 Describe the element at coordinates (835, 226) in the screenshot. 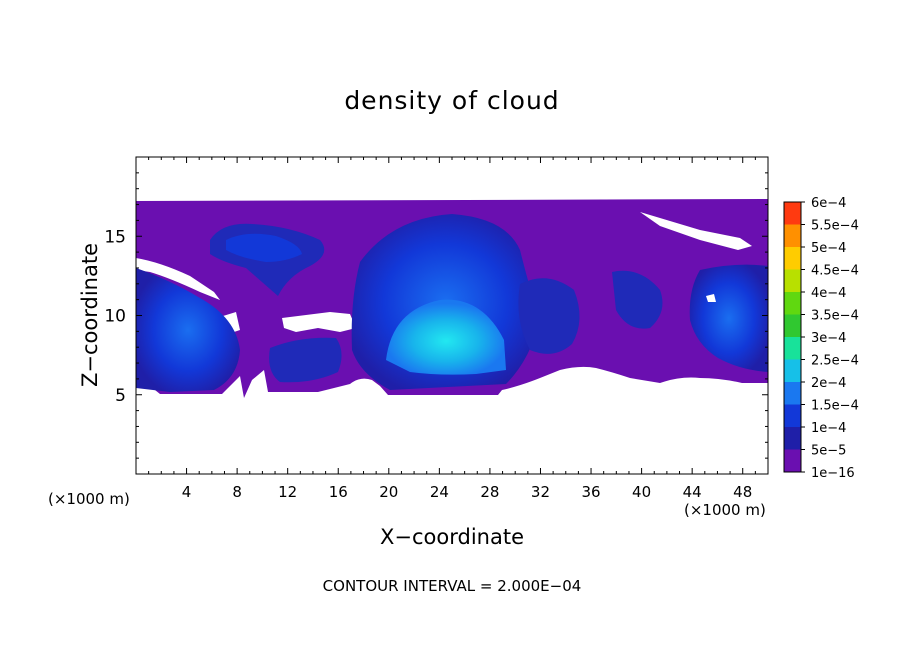

I see `colorbar-label: 5.5e−4` at that location.